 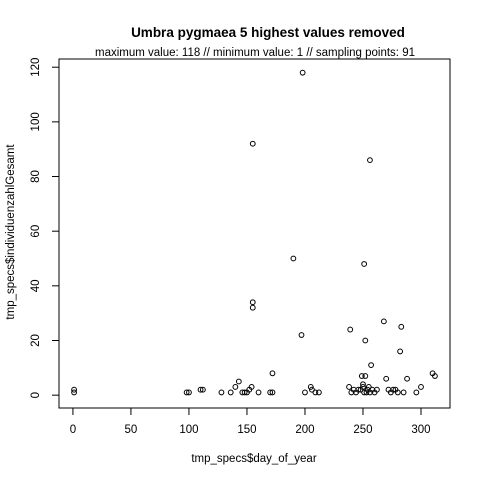 I want to click on y-tick-label: 20, so click(x=36, y=340).